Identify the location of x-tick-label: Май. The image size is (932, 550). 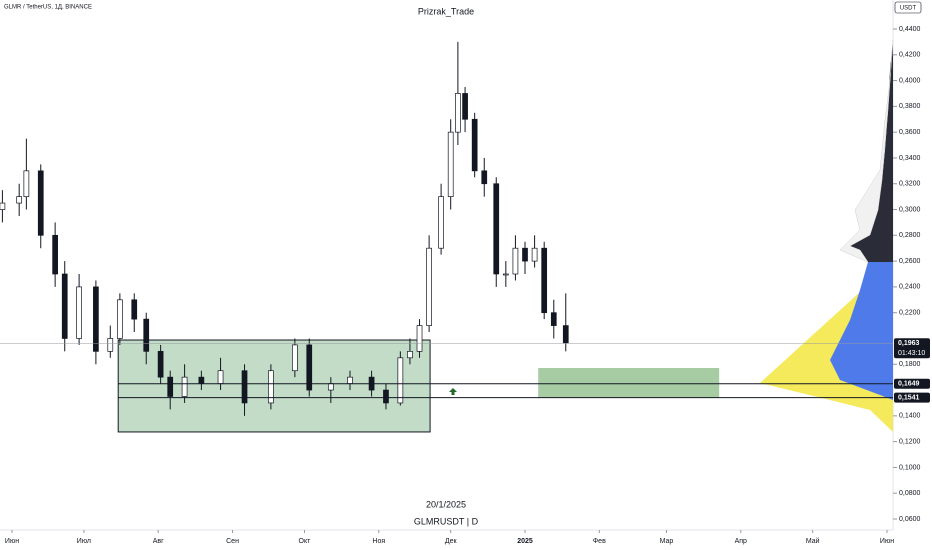
(813, 541).